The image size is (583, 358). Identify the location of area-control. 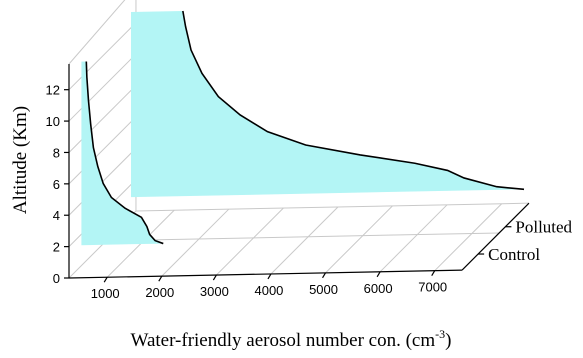
(122, 153).